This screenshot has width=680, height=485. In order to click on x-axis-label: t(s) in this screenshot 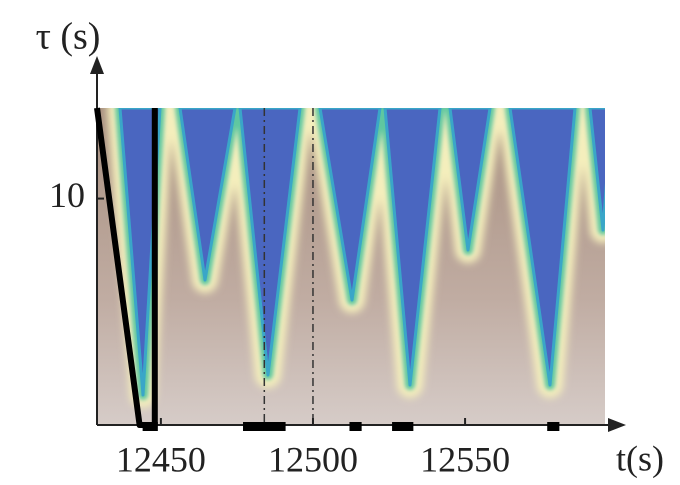, I will do `click(640, 458)`.